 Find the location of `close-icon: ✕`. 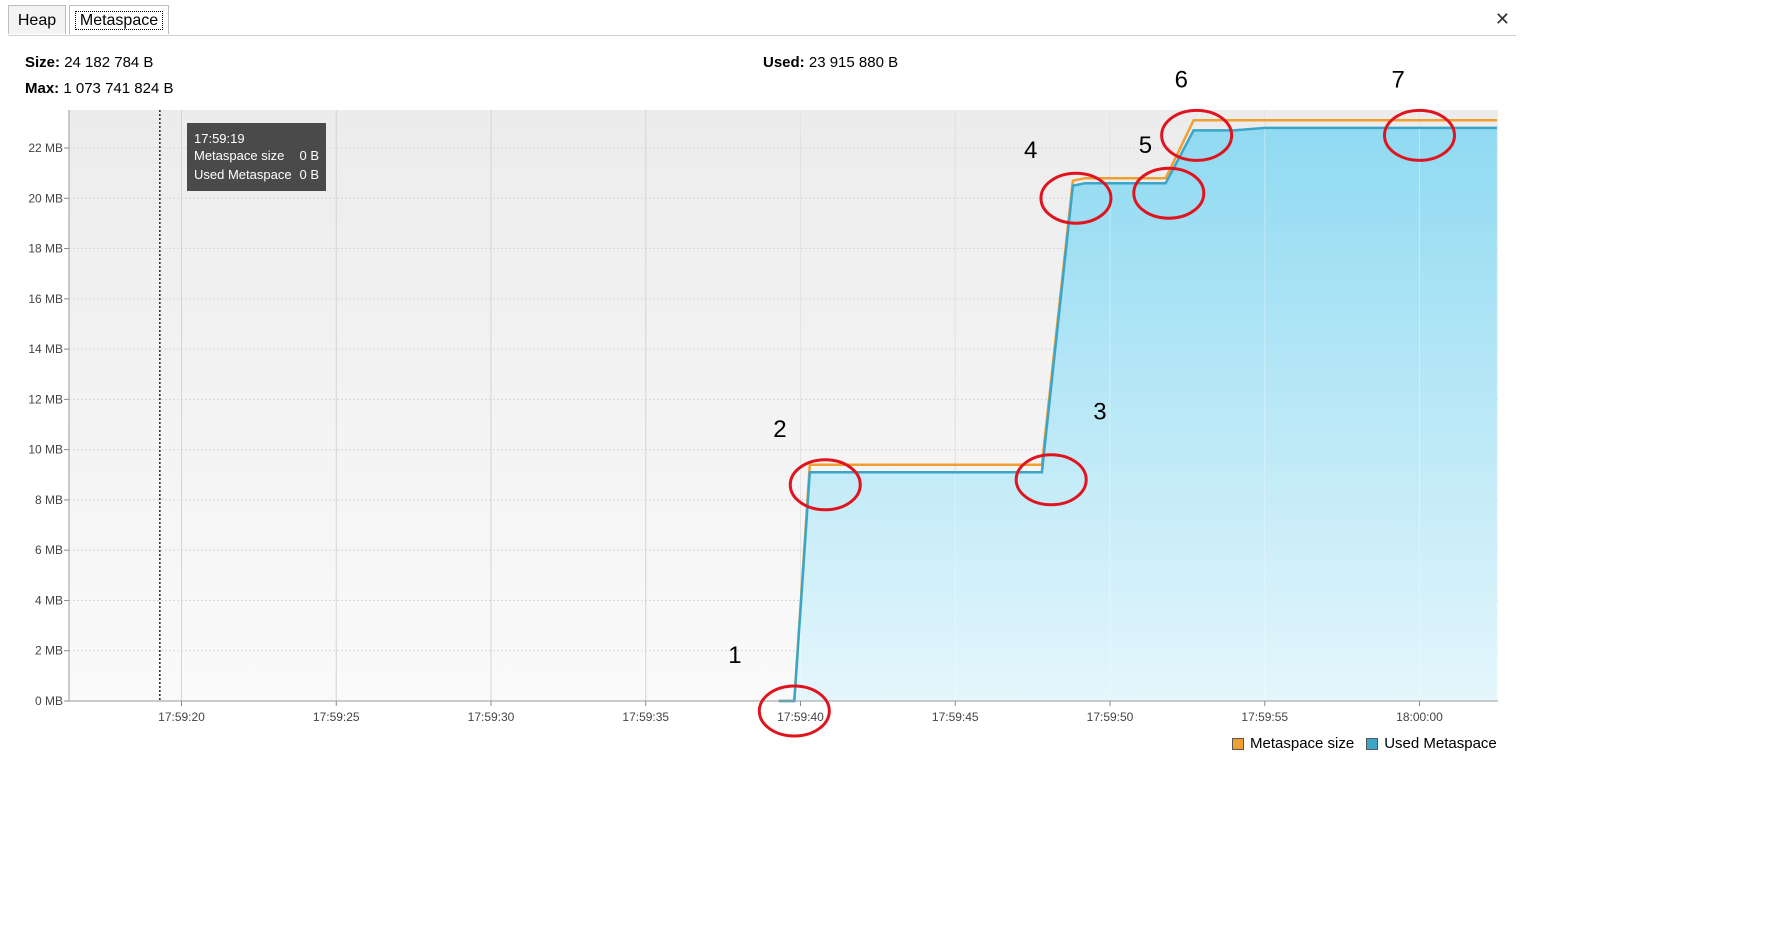

close-icon: ✕ is located at coordinates (1502, 19).